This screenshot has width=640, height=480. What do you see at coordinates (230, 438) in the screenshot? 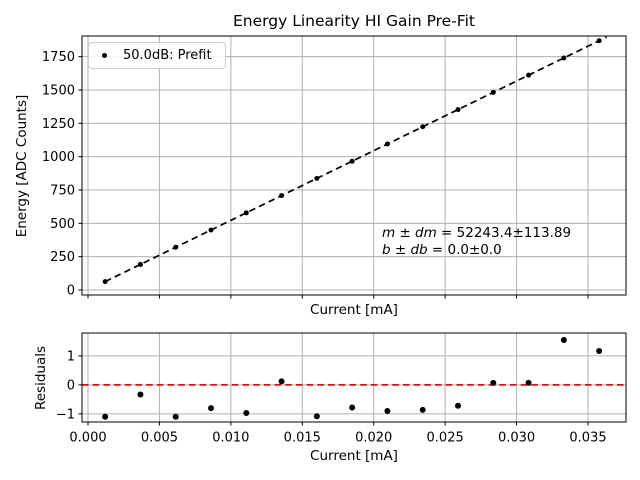
I see `x-tick-label: 0.010` at bounding box center [230, 438].